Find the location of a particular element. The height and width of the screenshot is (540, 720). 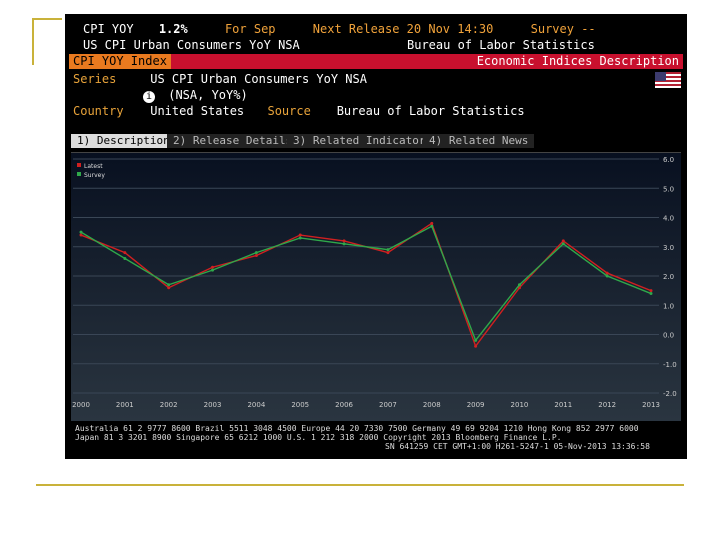

tab-related-indicators: 3) Related Indicators is located at coordinates (363, 141).